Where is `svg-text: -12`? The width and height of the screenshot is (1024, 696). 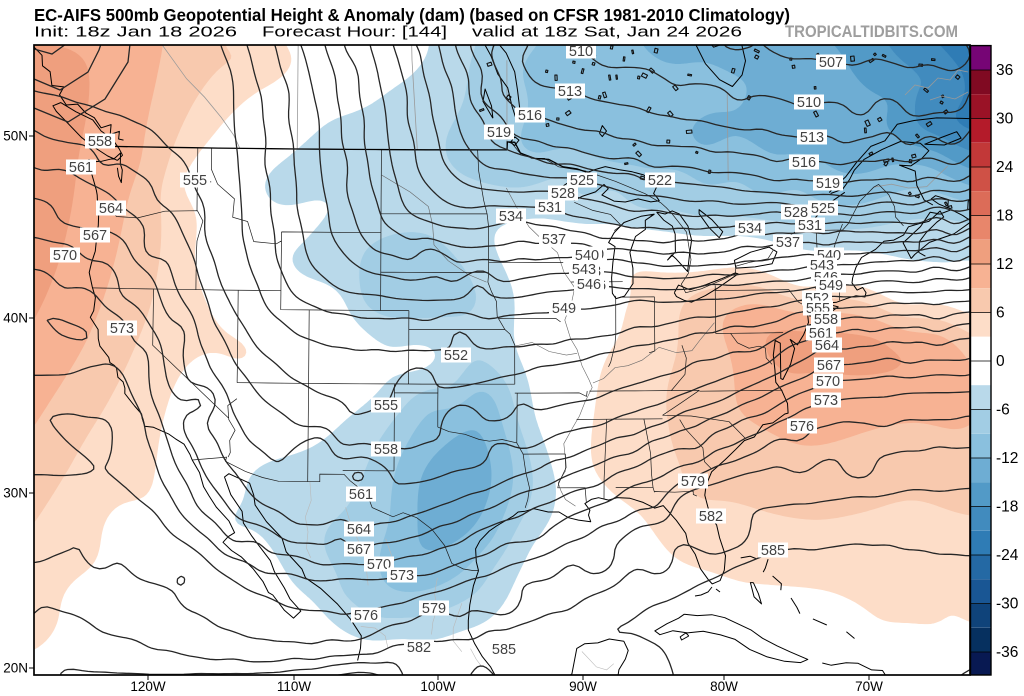 svg-text: -12 is located at coordinates (1007, 458).